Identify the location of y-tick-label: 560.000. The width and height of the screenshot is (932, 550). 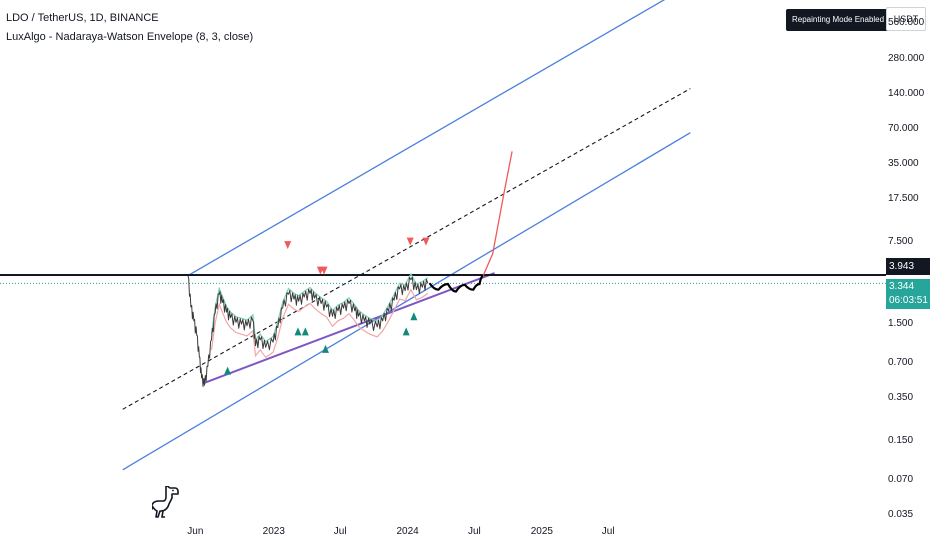
(906, 23).